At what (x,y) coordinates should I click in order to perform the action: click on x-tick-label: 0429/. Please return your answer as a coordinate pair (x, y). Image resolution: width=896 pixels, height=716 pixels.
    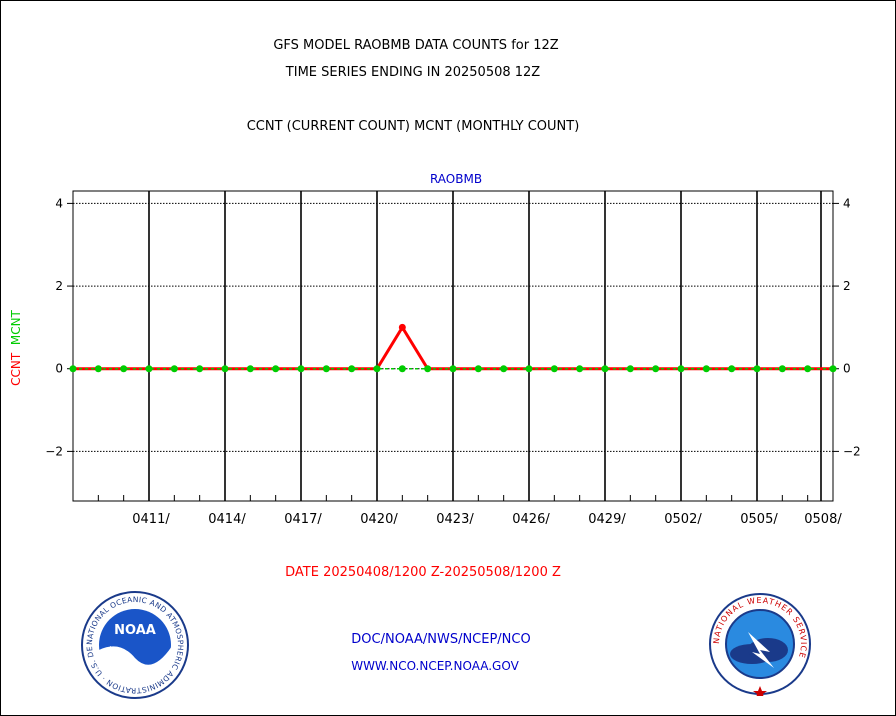
    Looking at the image, I should click on (607, 519).